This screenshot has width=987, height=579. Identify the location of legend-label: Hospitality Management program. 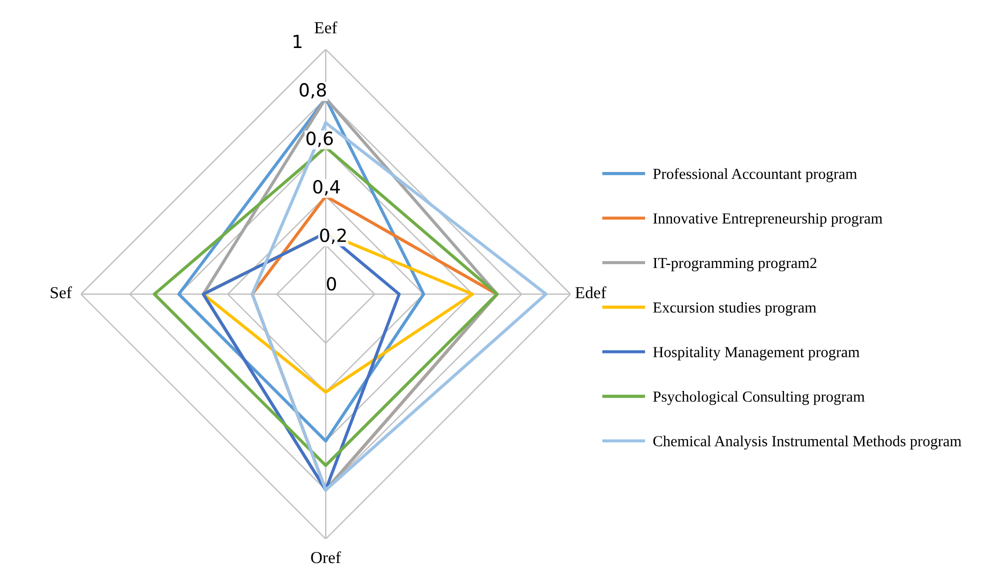
(756, 353).